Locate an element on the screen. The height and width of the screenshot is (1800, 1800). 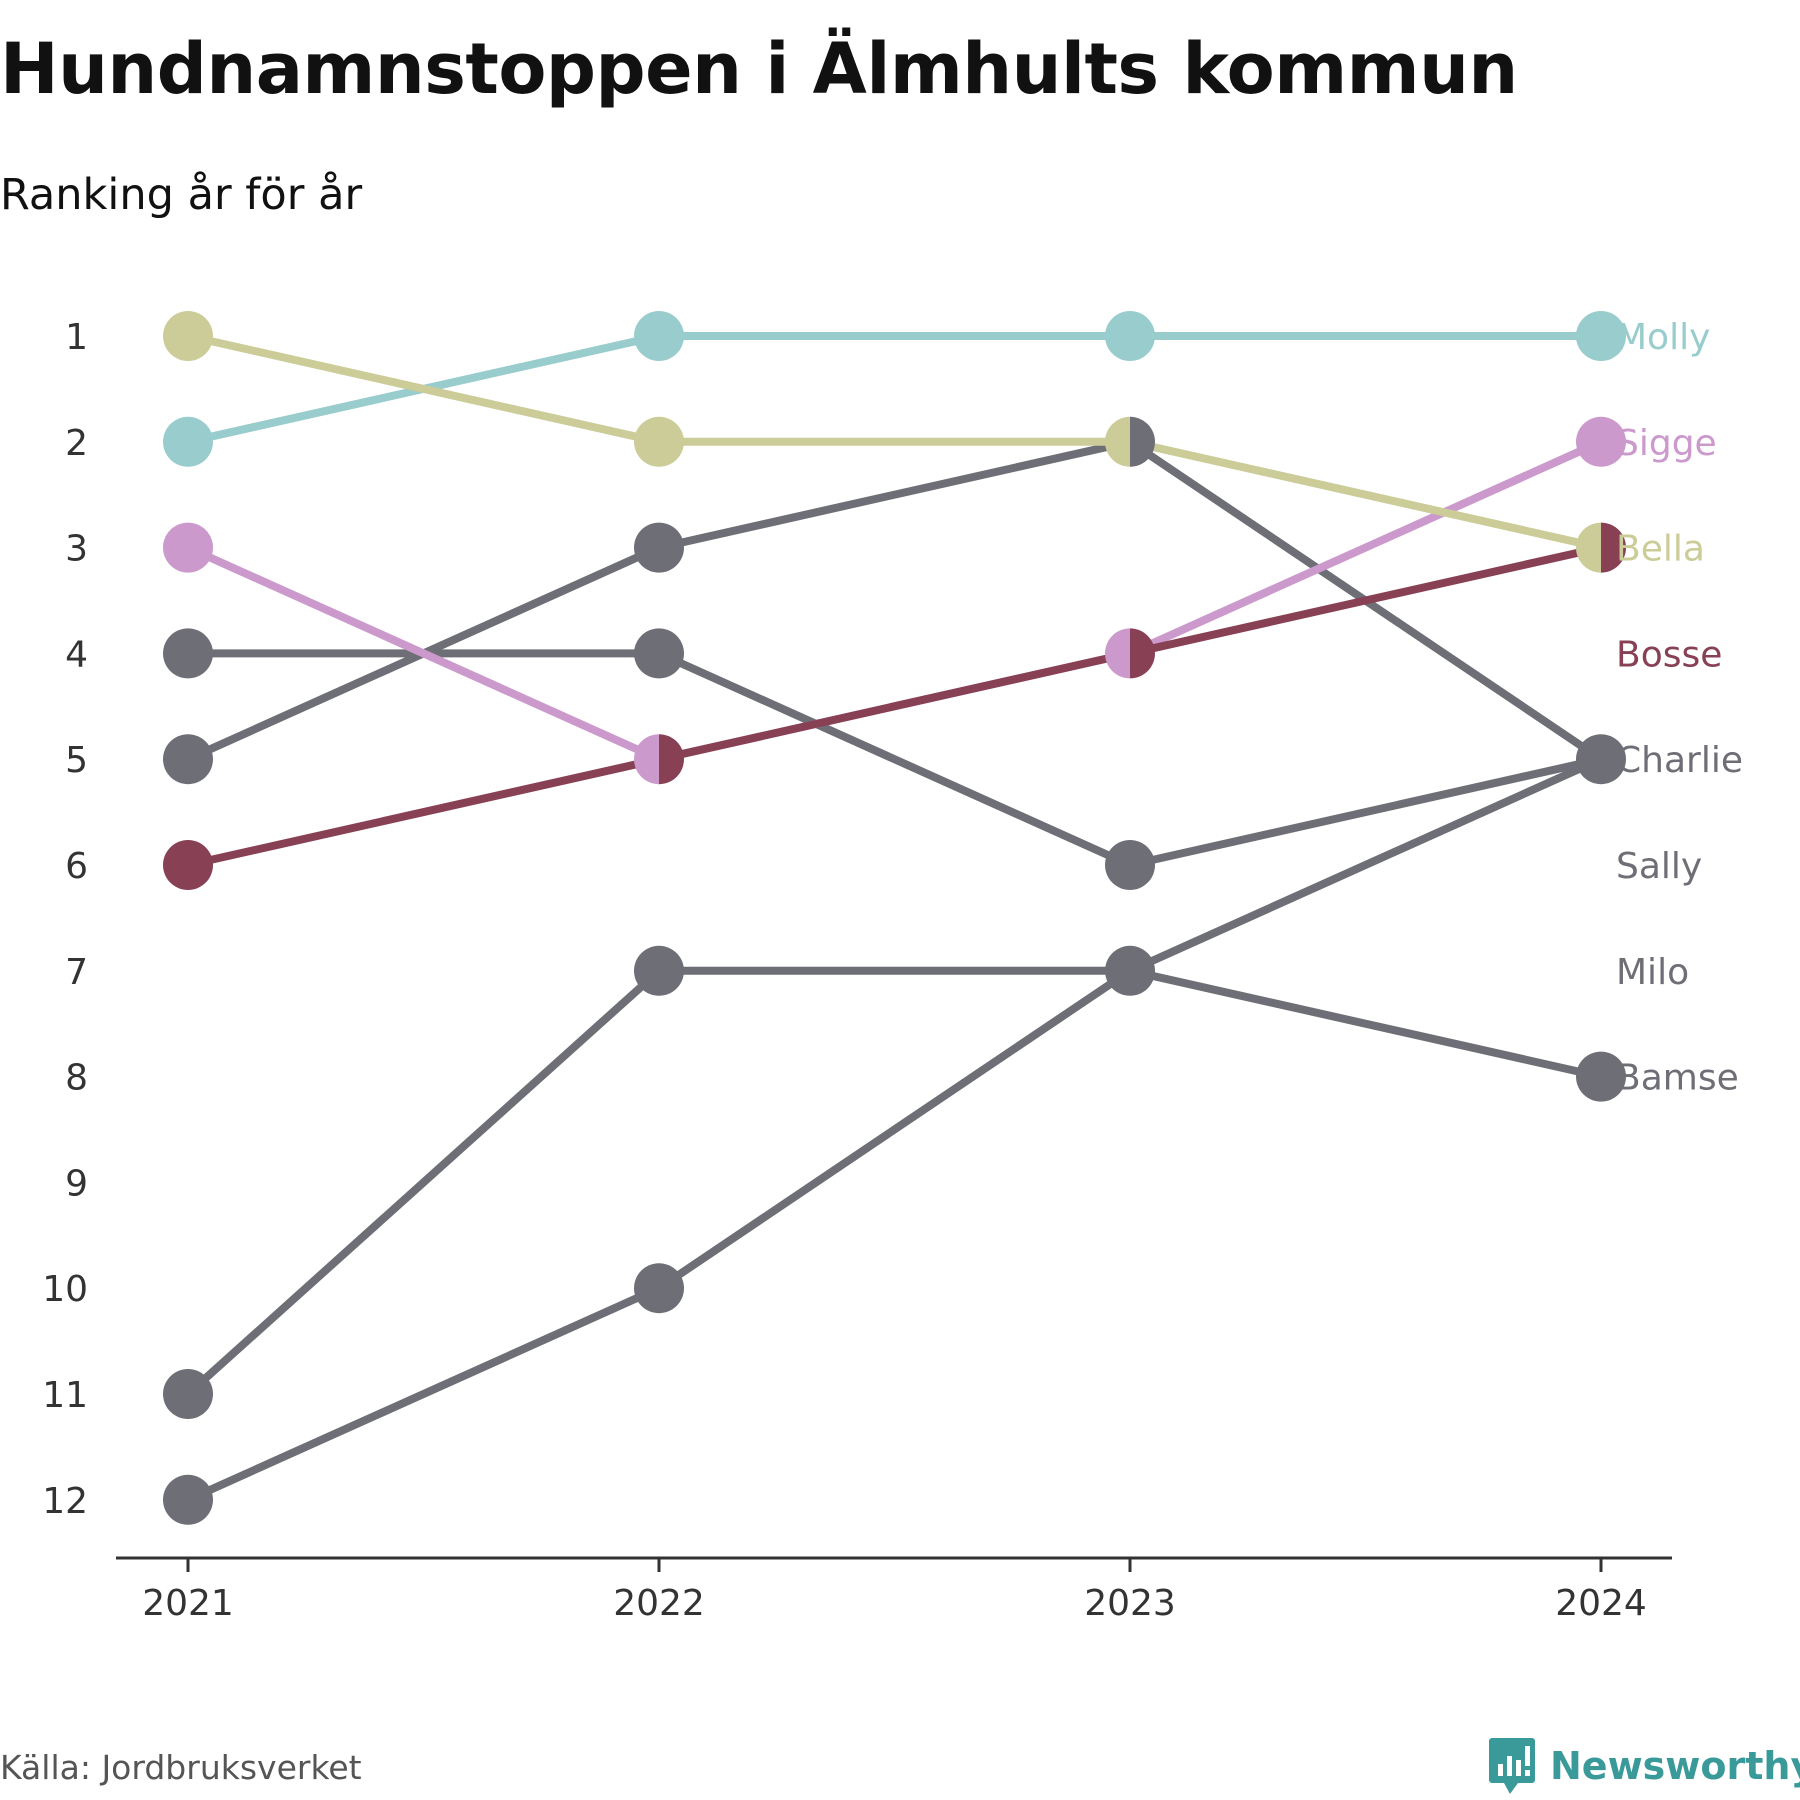
series-line-charlie is located at coordinates (895, 600).